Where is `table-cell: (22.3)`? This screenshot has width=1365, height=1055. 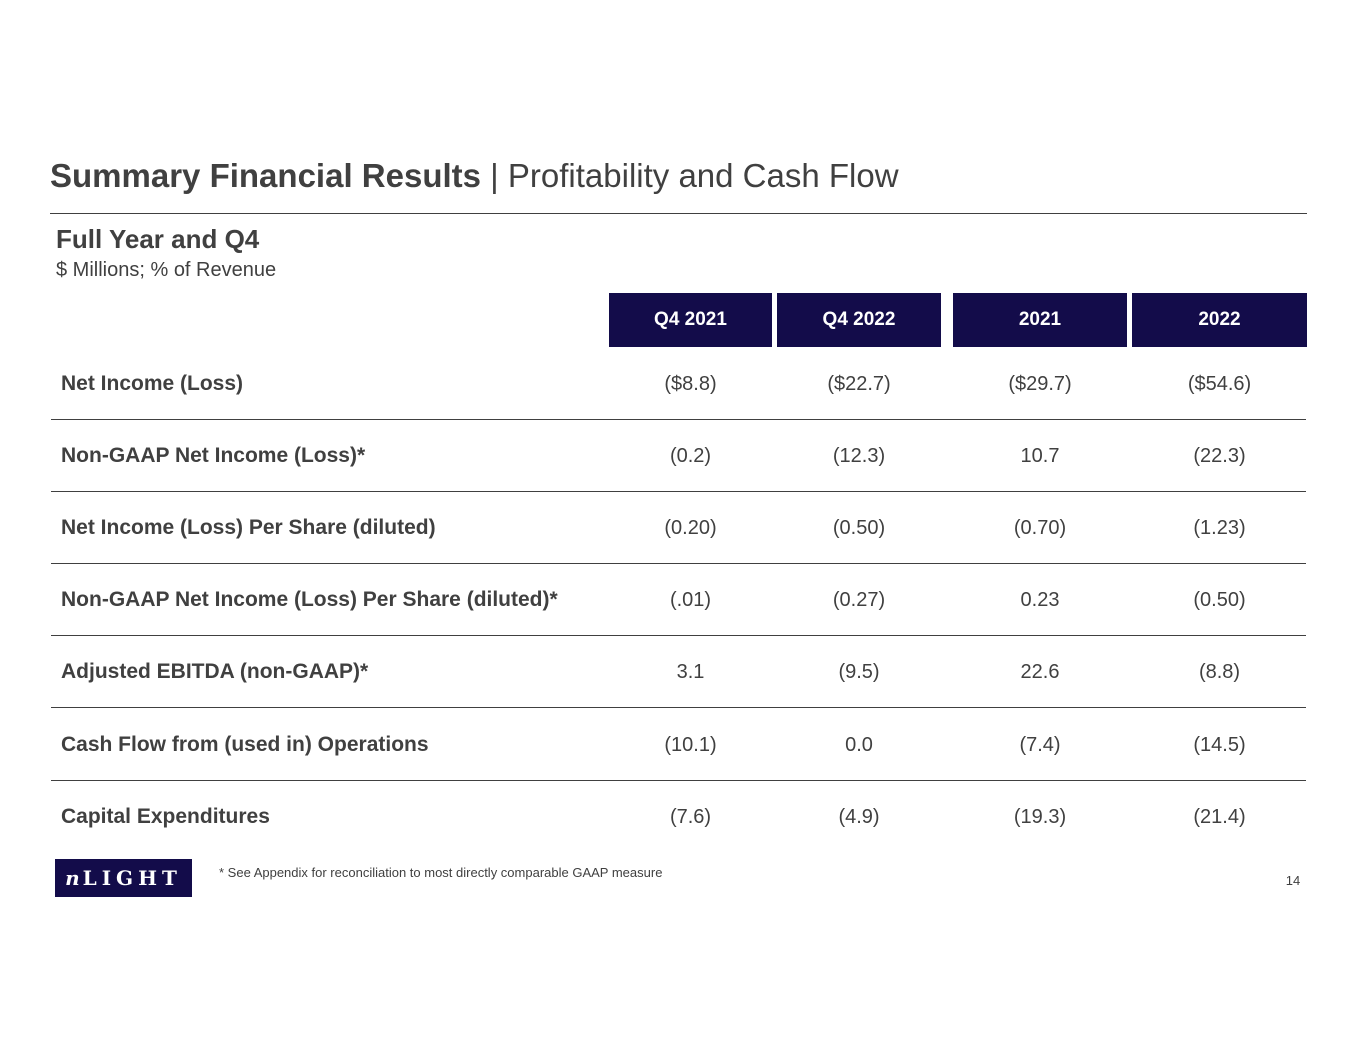
table-cell: (22.3) is located at coordinates (1219, 455).